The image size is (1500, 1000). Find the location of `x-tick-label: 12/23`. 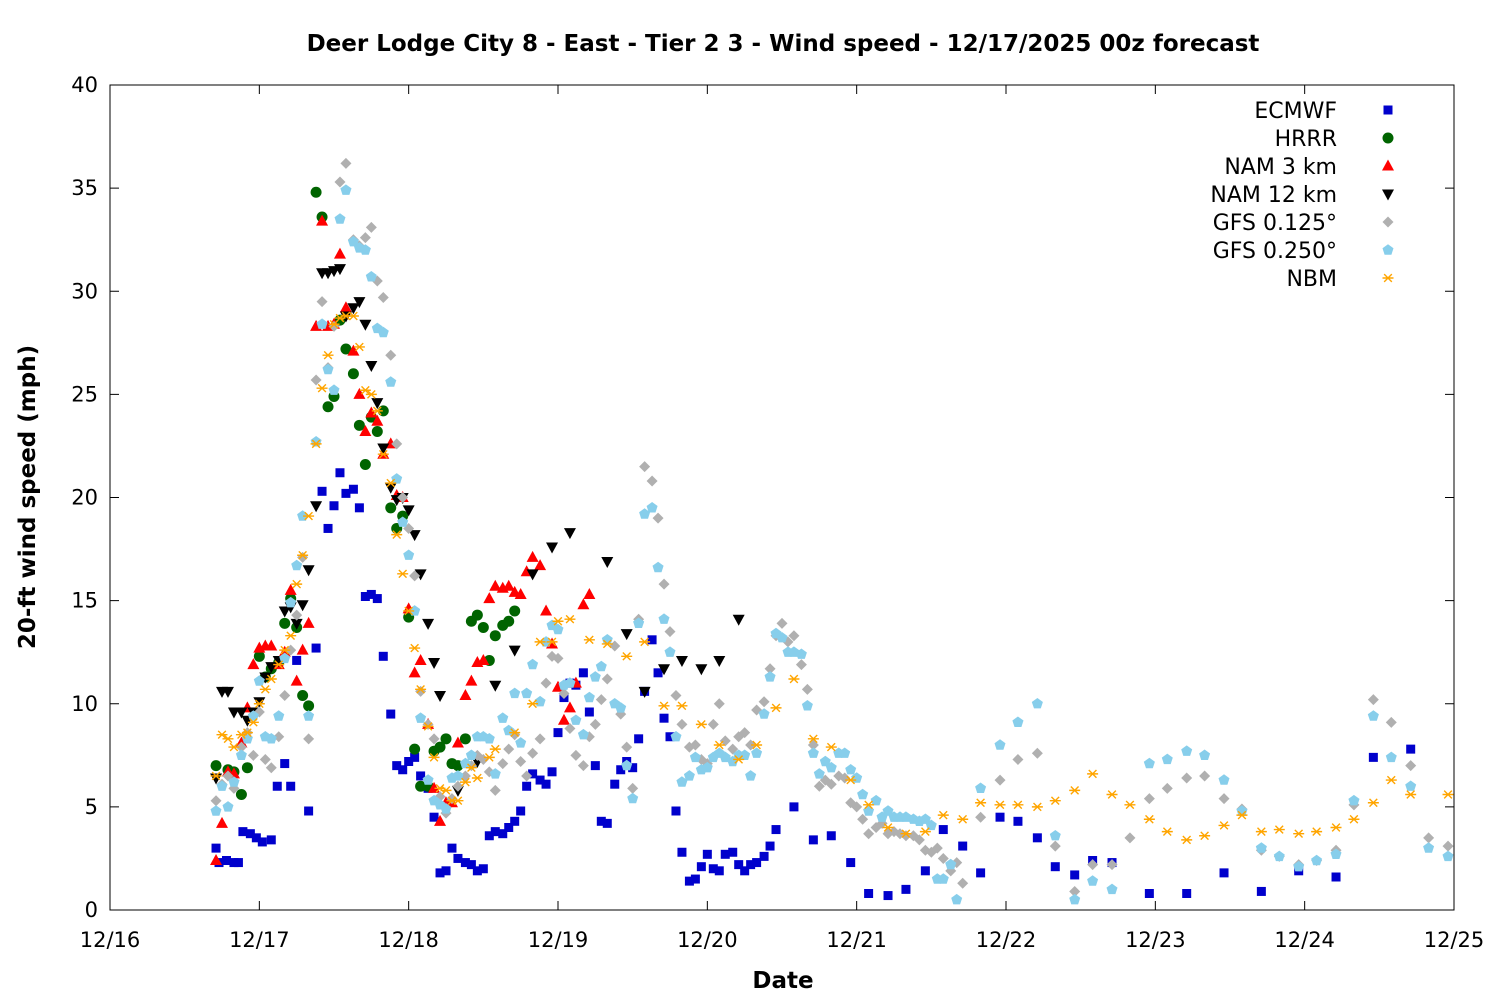

x-tick-label: 12/23 is located at coordinates (1155, 940).